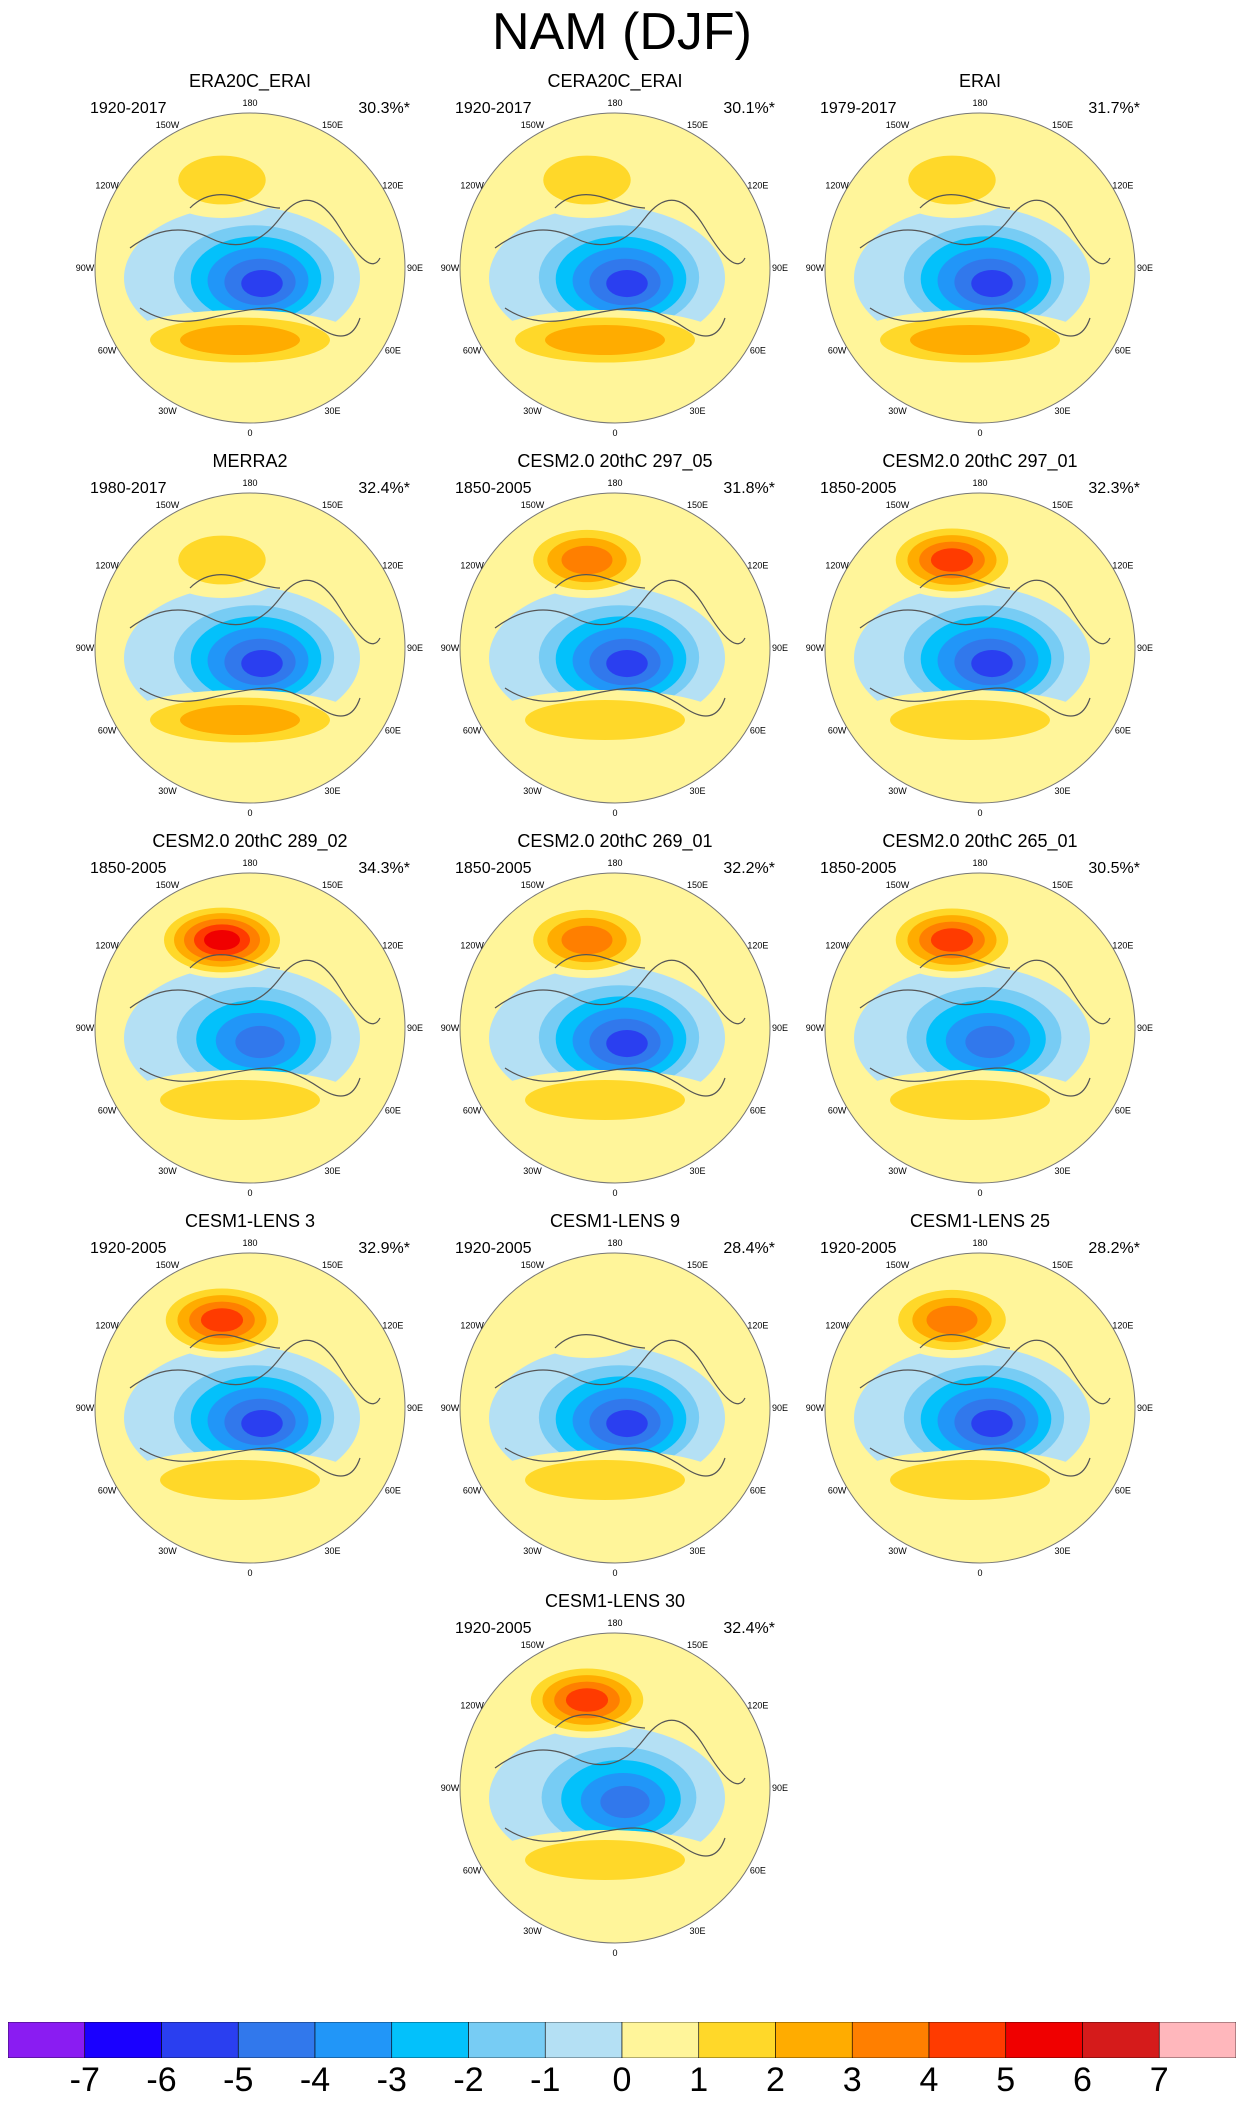  What do you see at coordinates (622, 2080) in the screenshot?
I see `colorbar-tick-label: 0` at bounding box center [622, 2080].